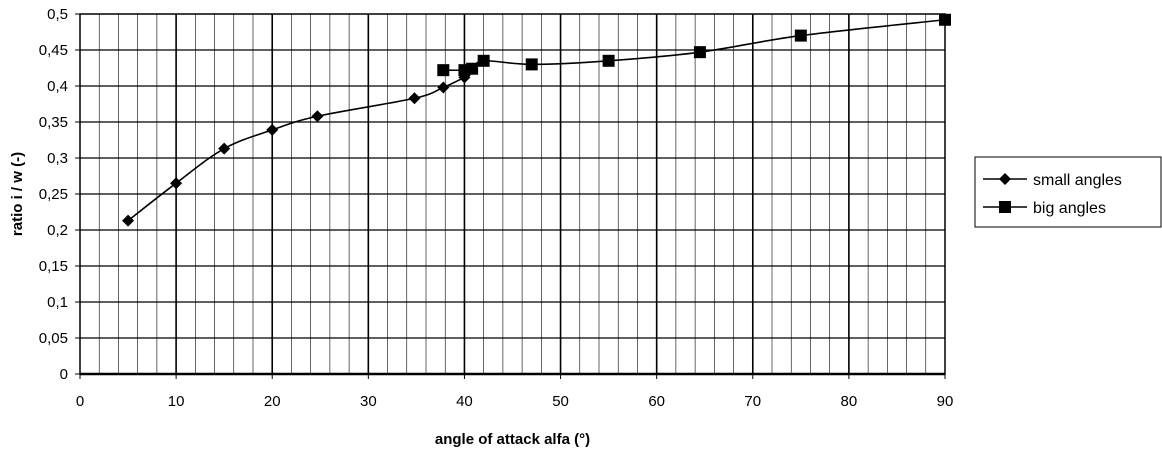  I want to click on series-line, so click(694, 45).